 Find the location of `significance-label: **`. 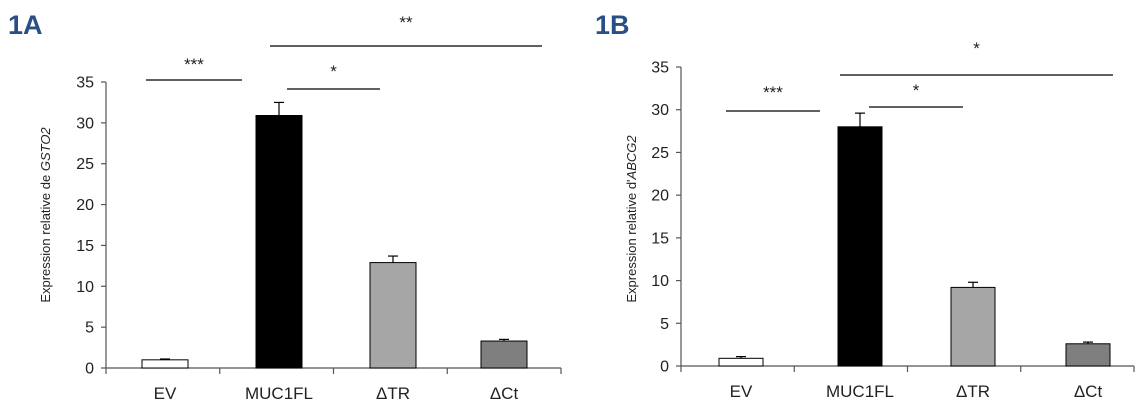

significance-label: ** is located at coordinates (406, 22).